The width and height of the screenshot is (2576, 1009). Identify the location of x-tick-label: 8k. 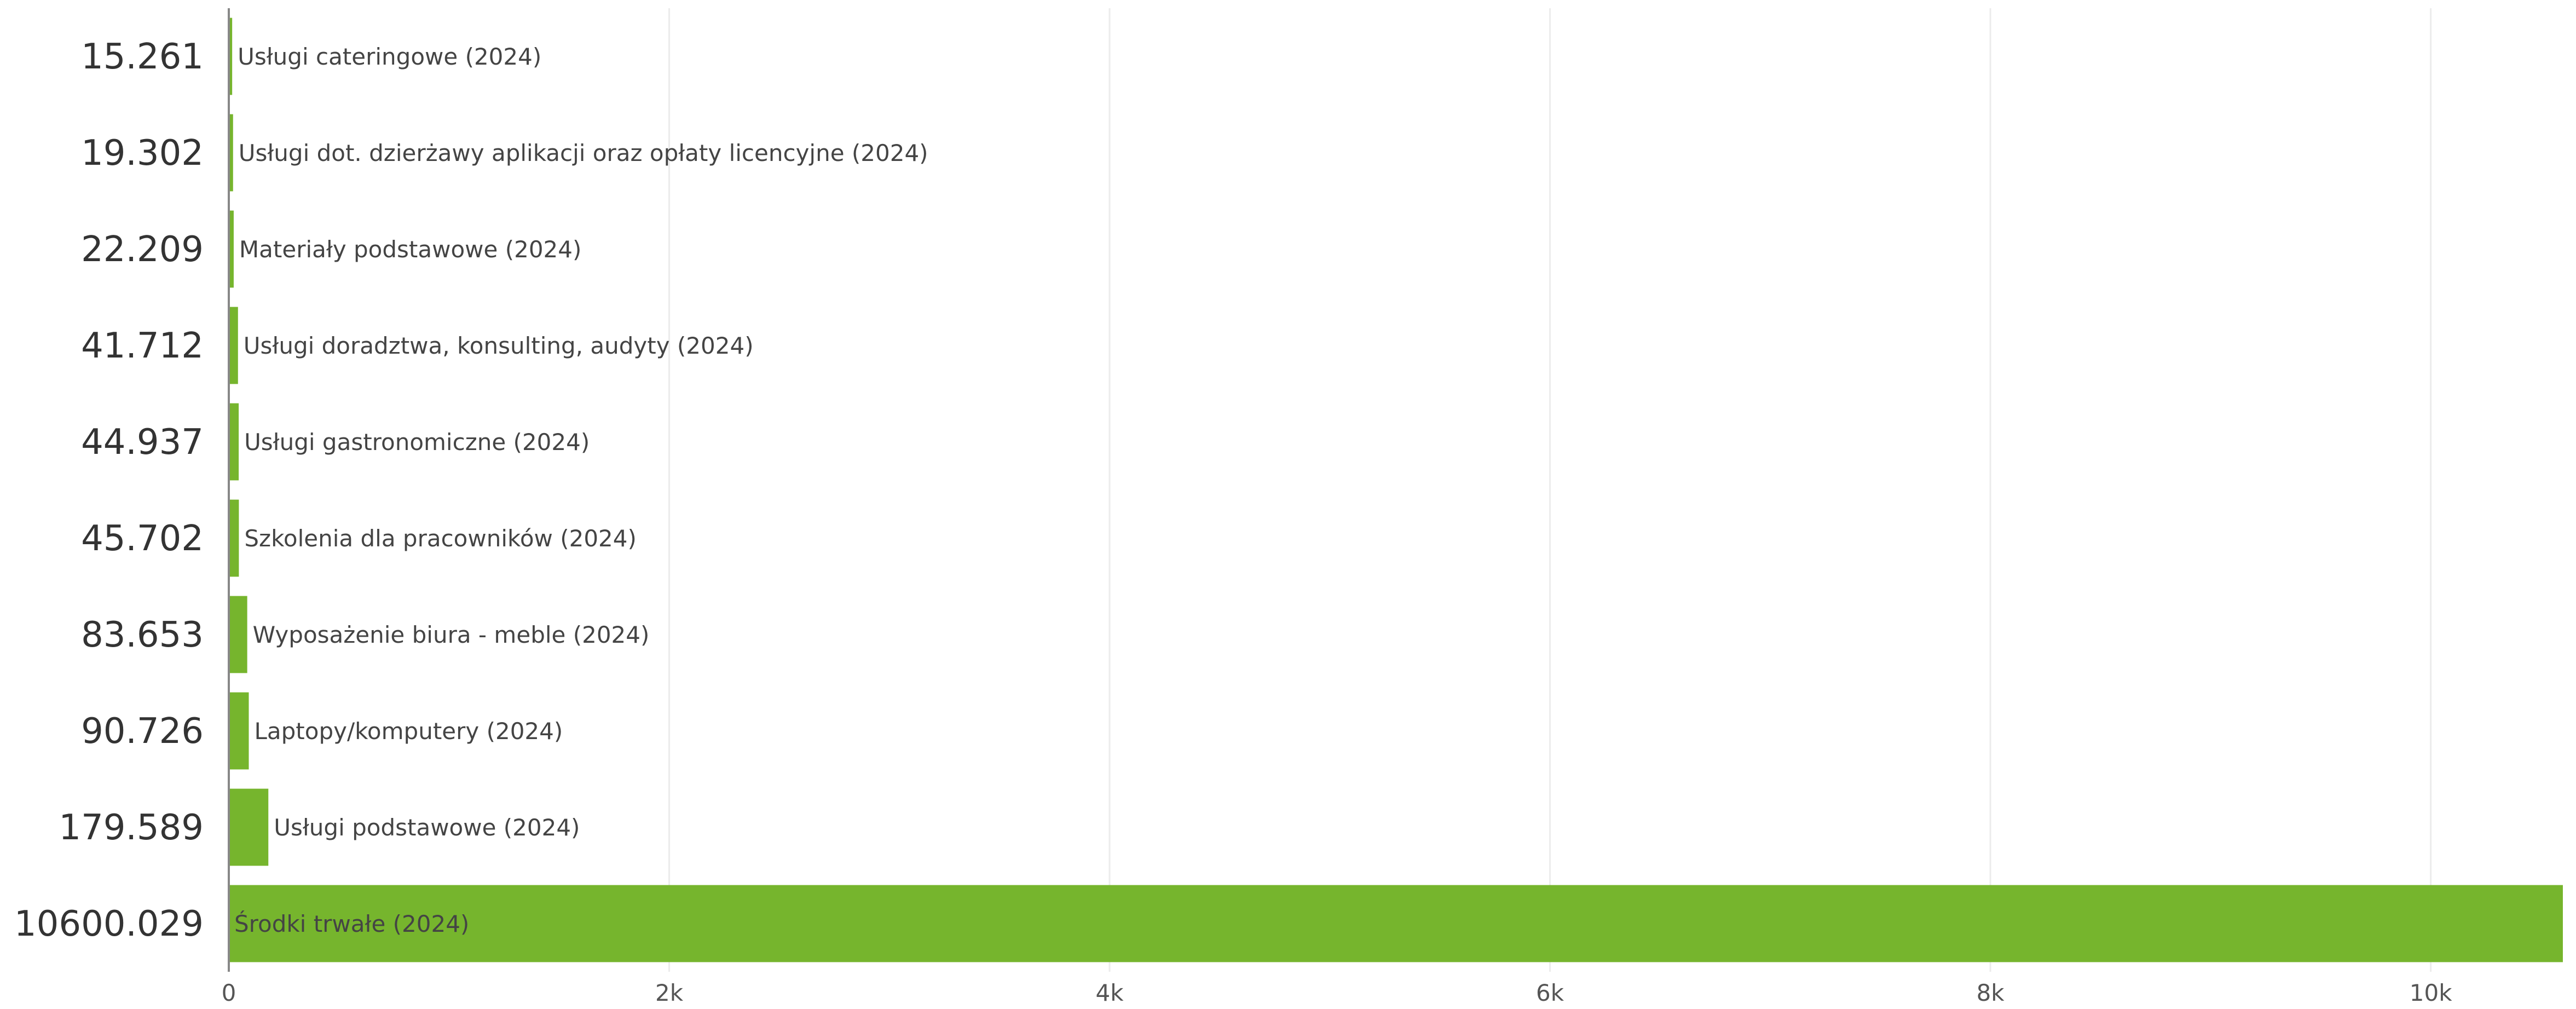
(1991, 992).